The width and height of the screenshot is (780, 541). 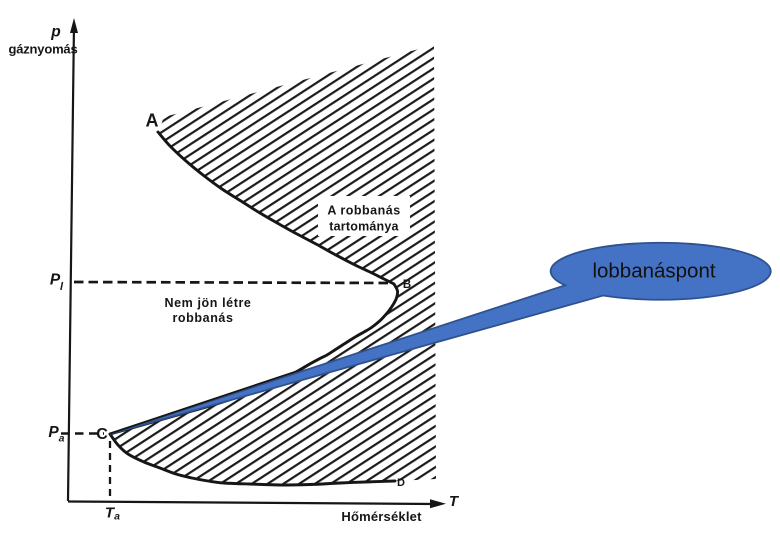 I want to click on svg-text: robbanás, so click(x=202, y=318).